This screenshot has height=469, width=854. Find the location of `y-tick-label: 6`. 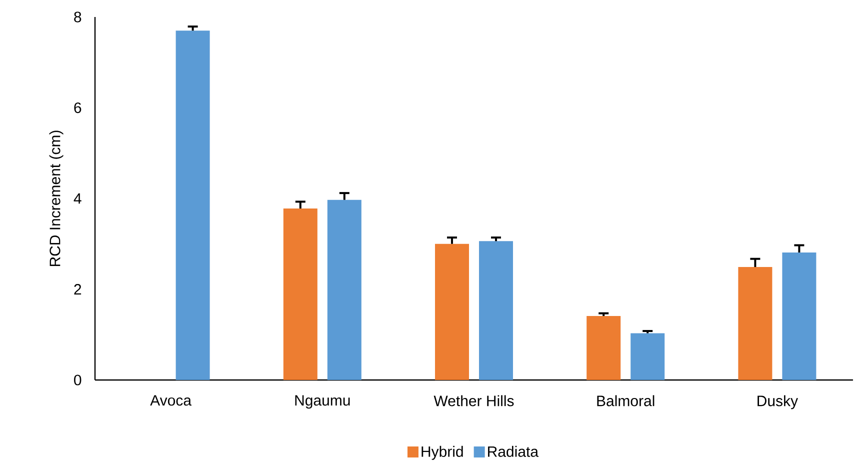

y-tick-label: 6 is located at coordinates (78, 108).